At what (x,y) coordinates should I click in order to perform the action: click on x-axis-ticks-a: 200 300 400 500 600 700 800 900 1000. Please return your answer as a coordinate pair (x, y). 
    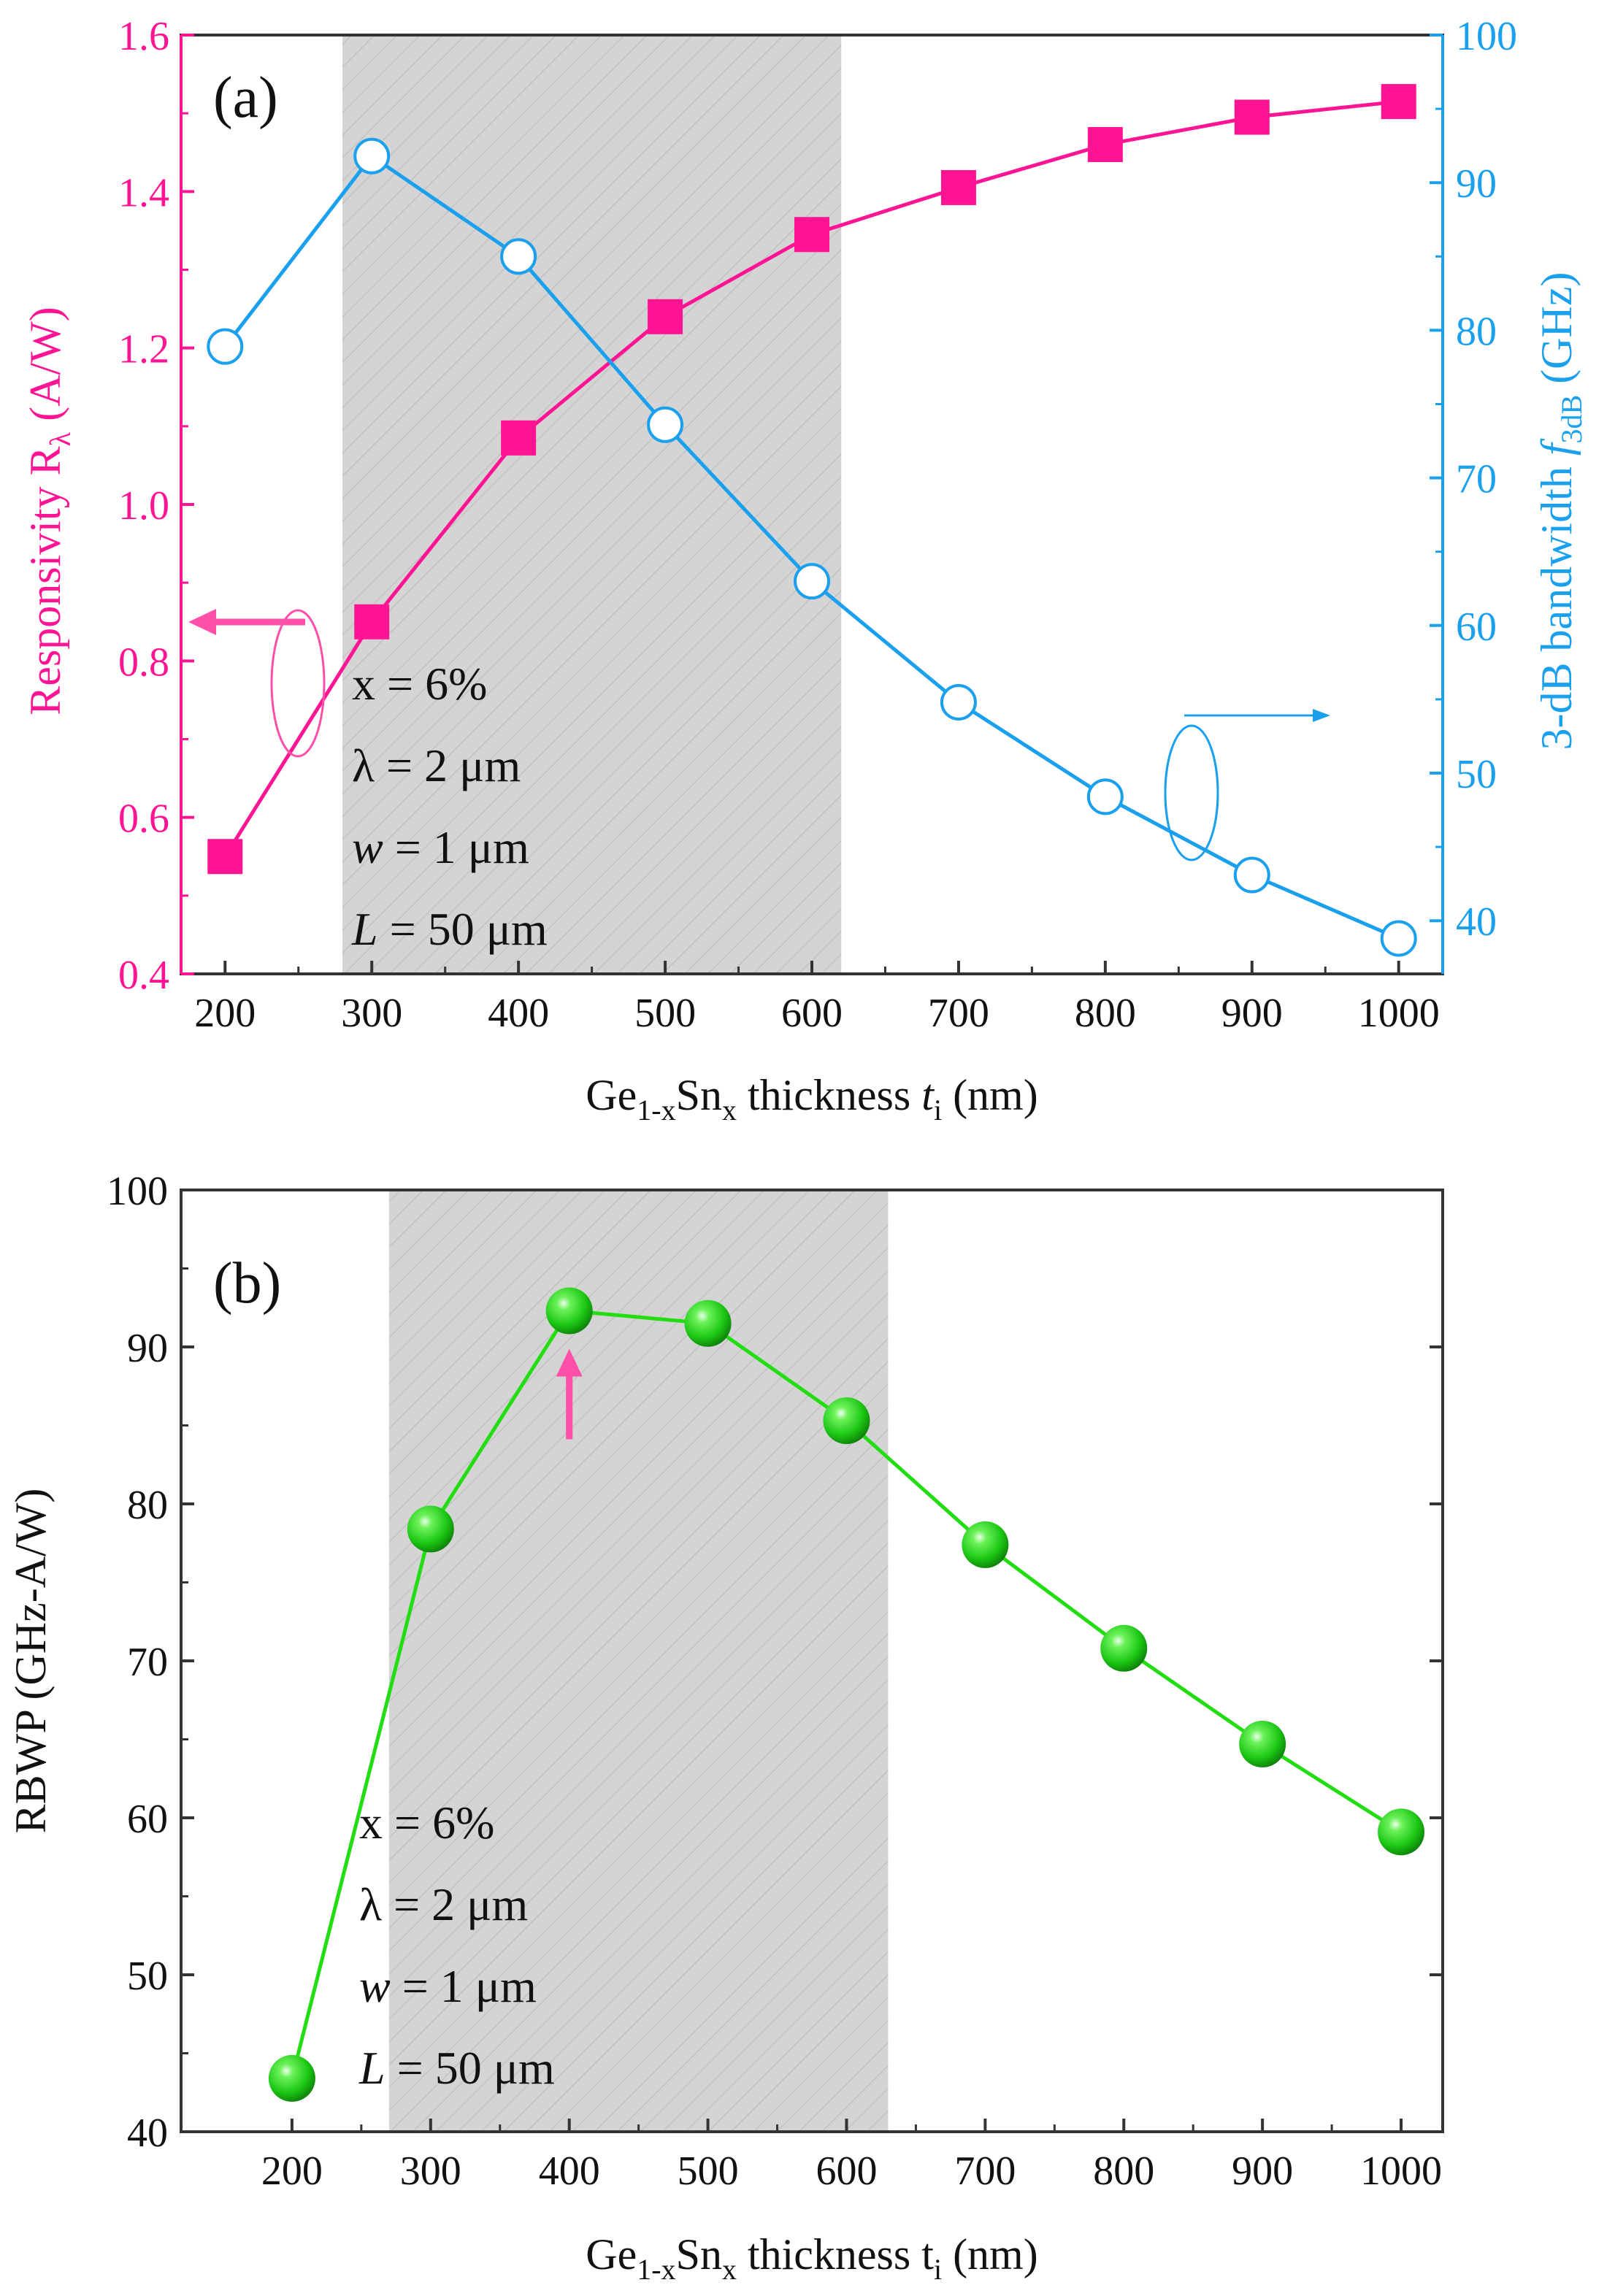
    Looking at the image, I should click on (817, 998).